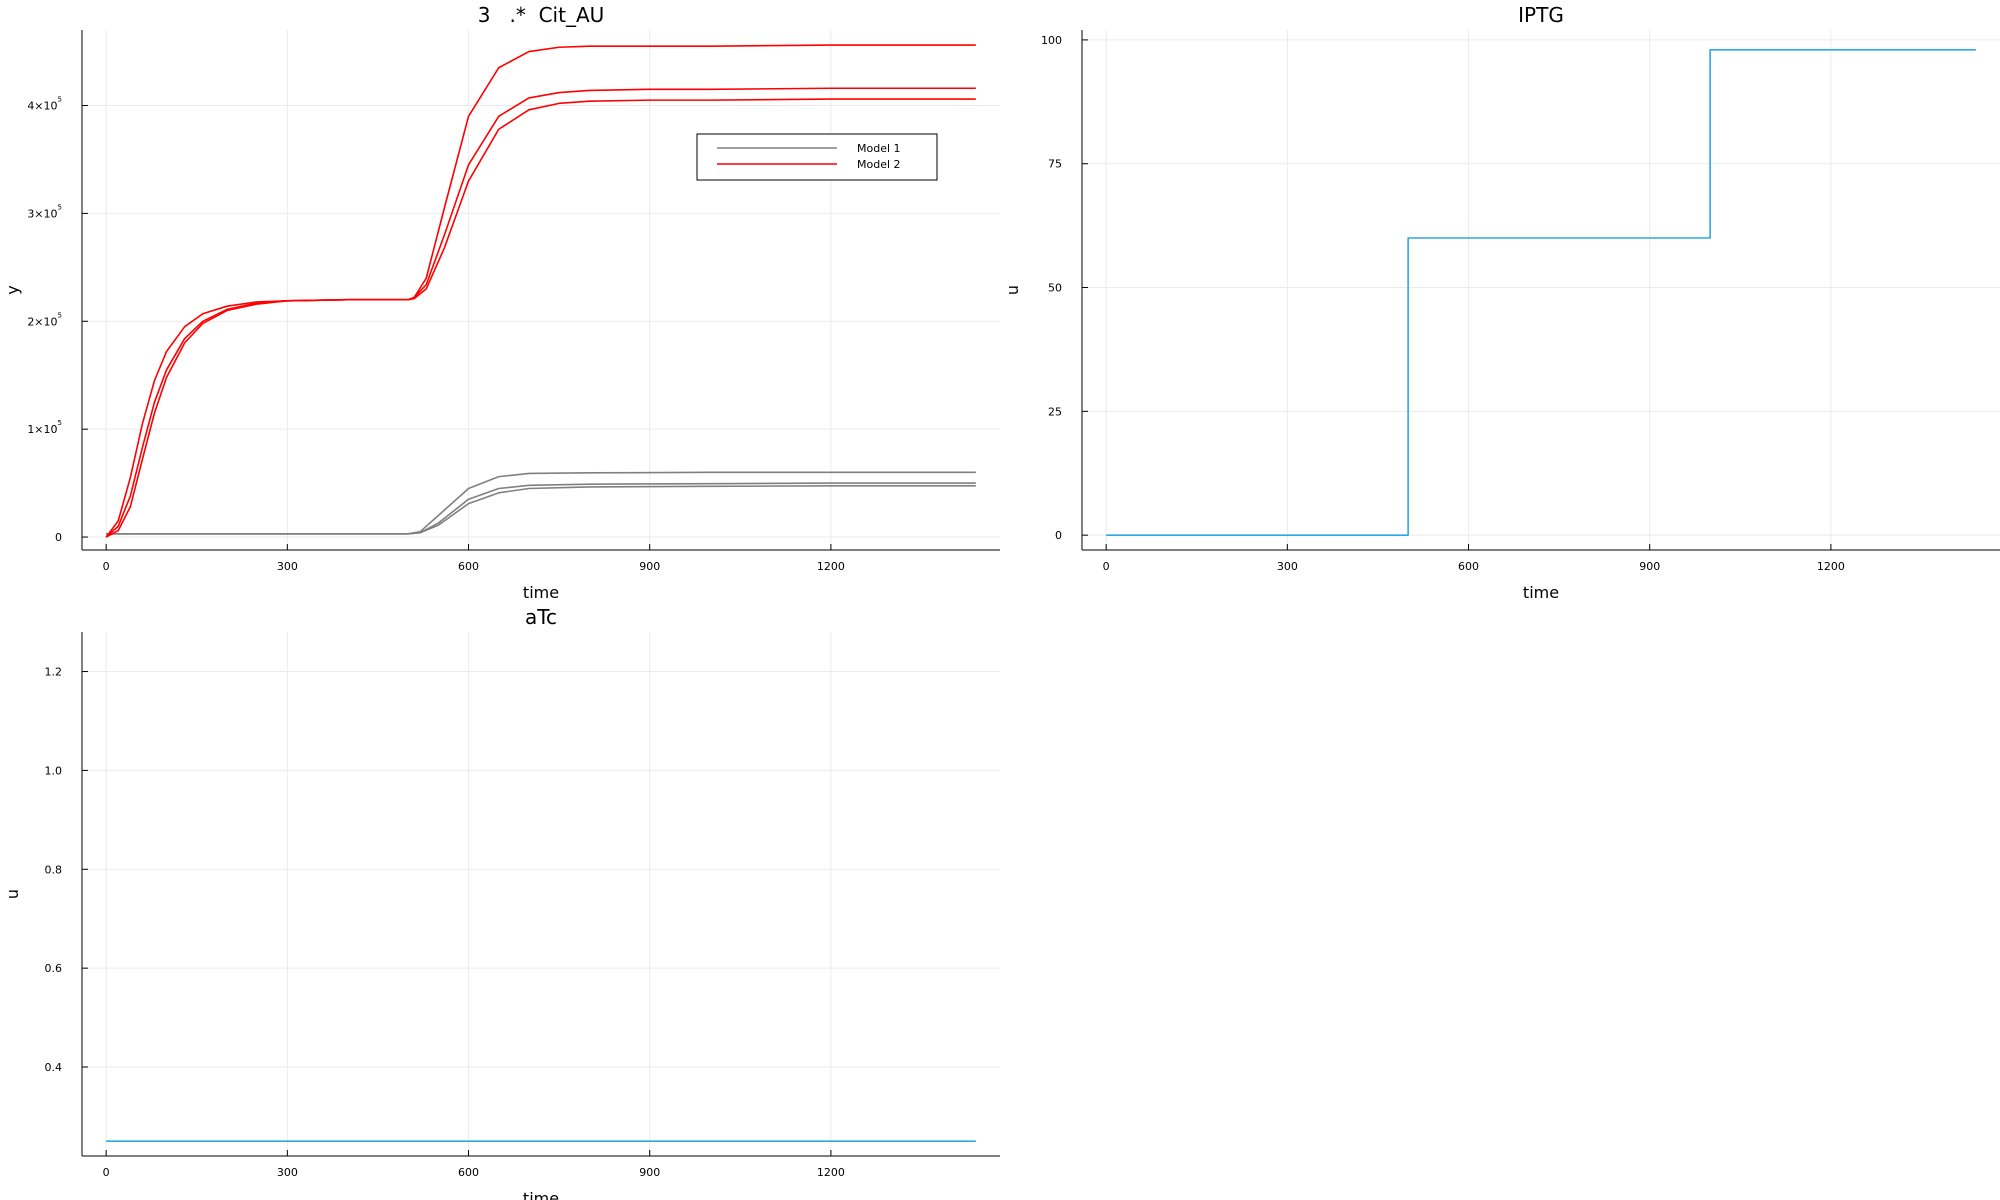  Describe the element at coordinates (879, 148) in the screenshot. I see `cit-legend-label: Model 1` at that location.